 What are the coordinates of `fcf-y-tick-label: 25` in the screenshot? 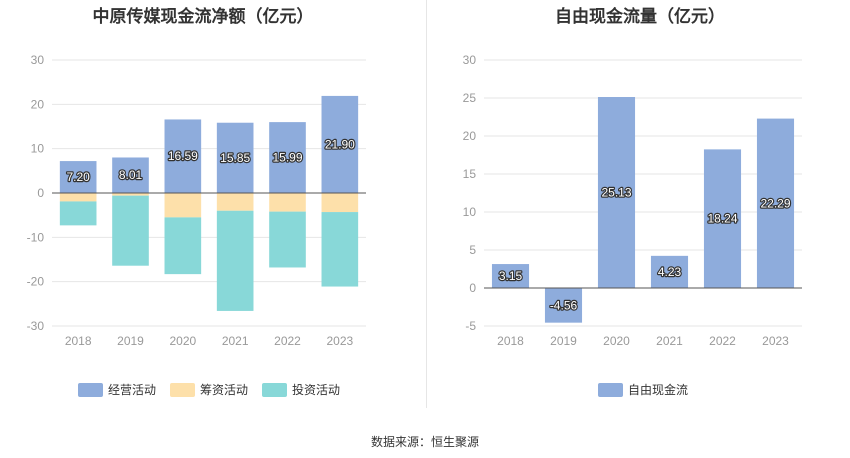 It's located at (470, 98).